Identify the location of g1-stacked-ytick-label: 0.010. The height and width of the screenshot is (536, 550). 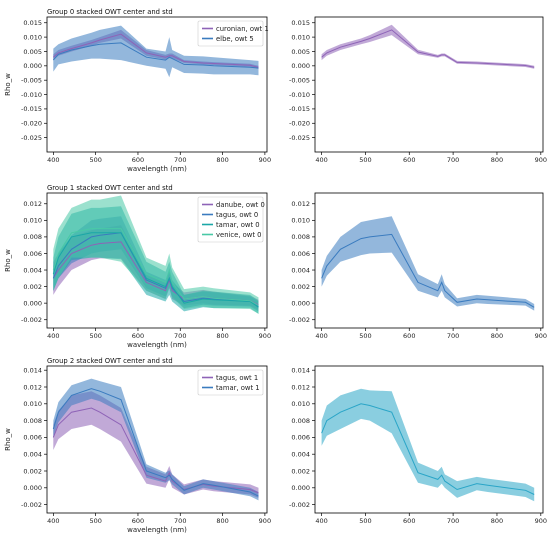
(32, 221).